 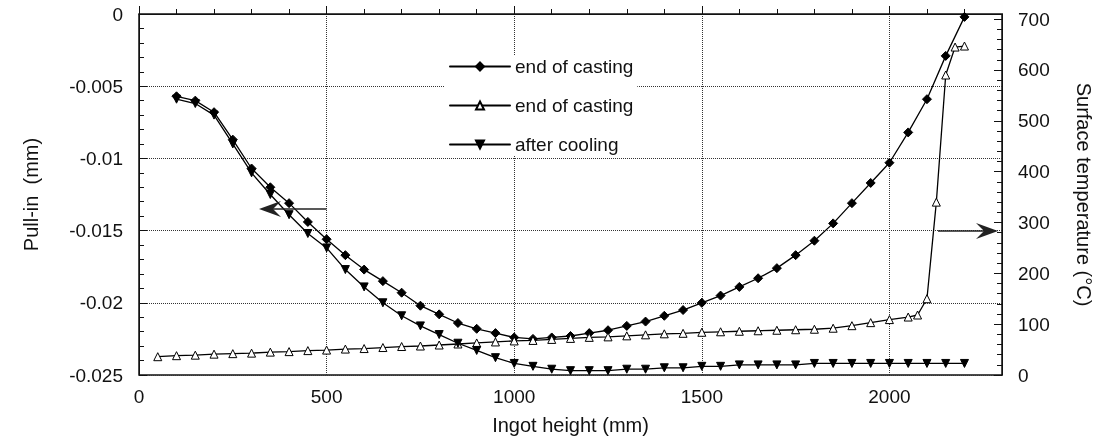 I want to click on x-axis-title: Ingot height (mm), so click(x=570, y=425).